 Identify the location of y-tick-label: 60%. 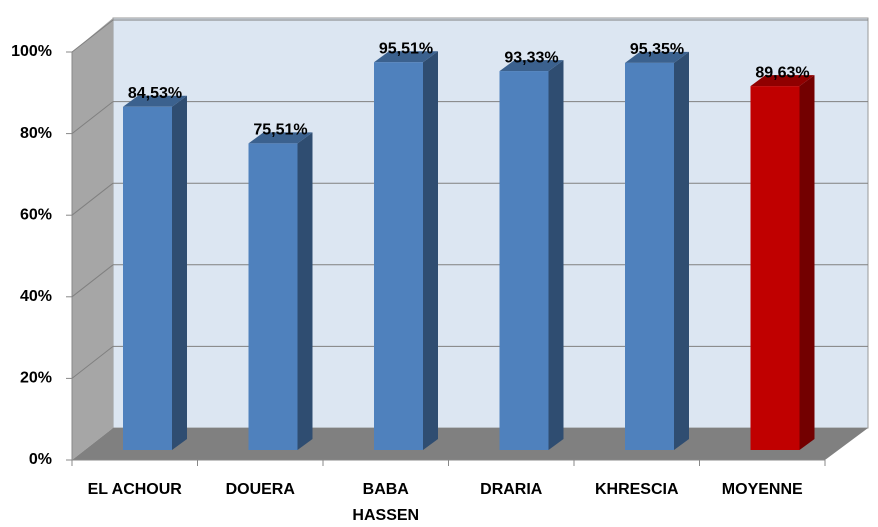
(36, 214).